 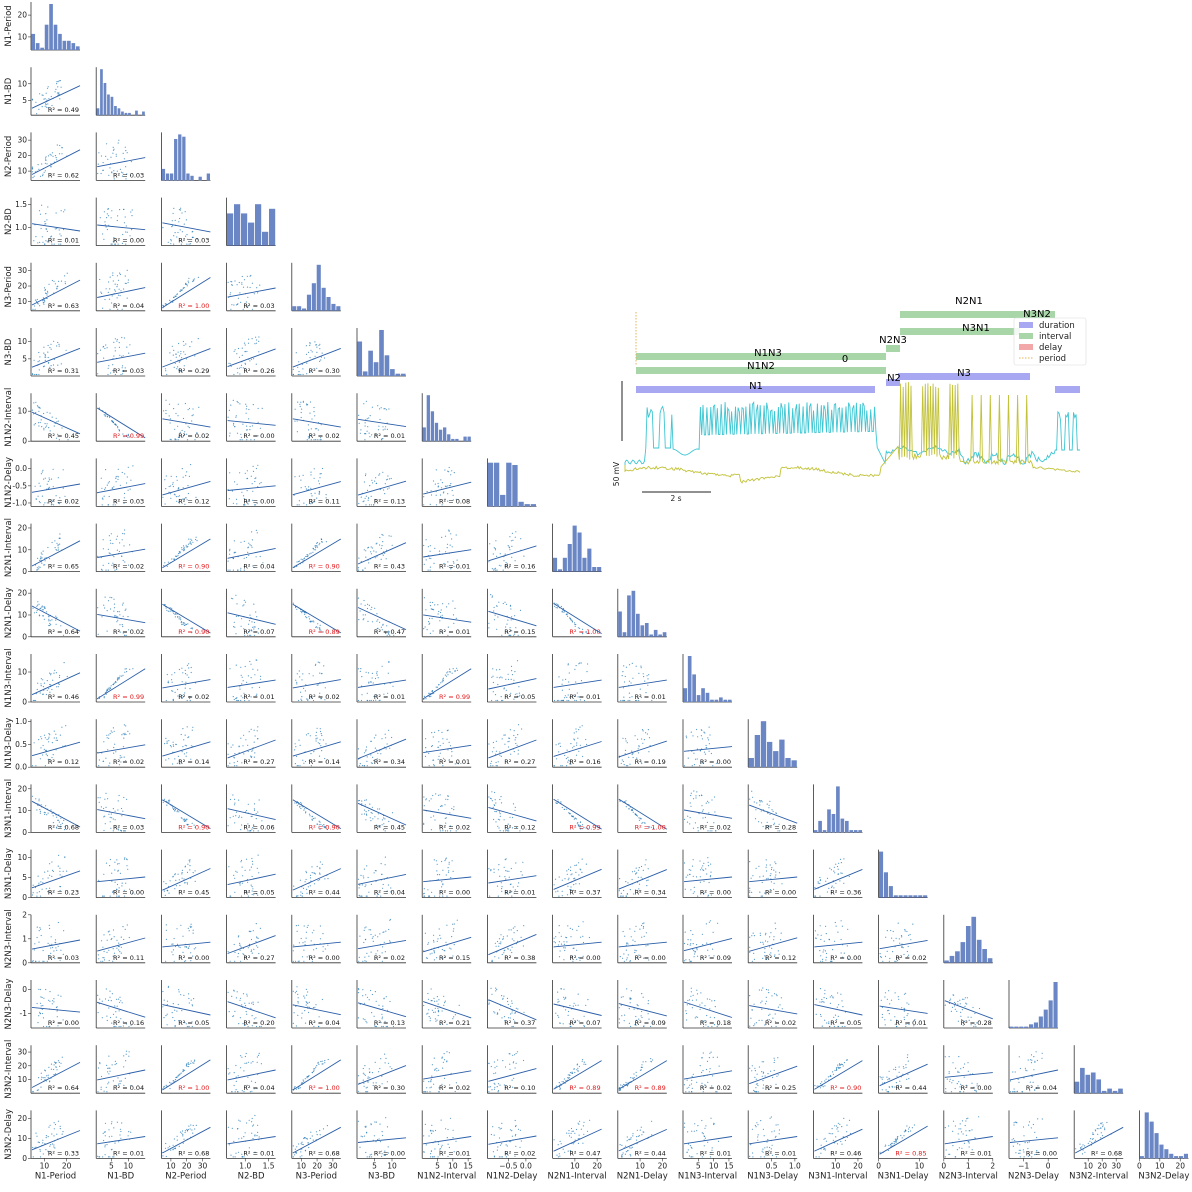 I want to click on r2-label: R² = 0.47, so click(x=389, y=632).